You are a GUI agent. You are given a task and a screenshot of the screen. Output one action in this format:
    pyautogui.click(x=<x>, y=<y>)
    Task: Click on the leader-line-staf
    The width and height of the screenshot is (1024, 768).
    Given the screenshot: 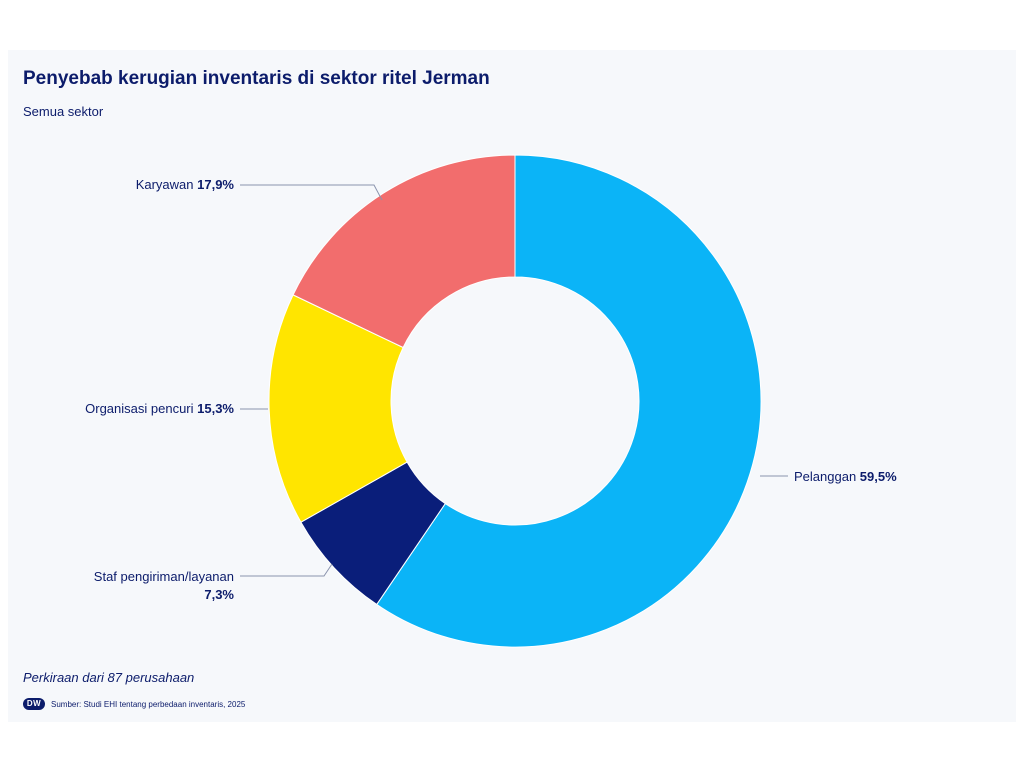 What is the action you would take?
    pyautogui.click(x=286, y=570)
    